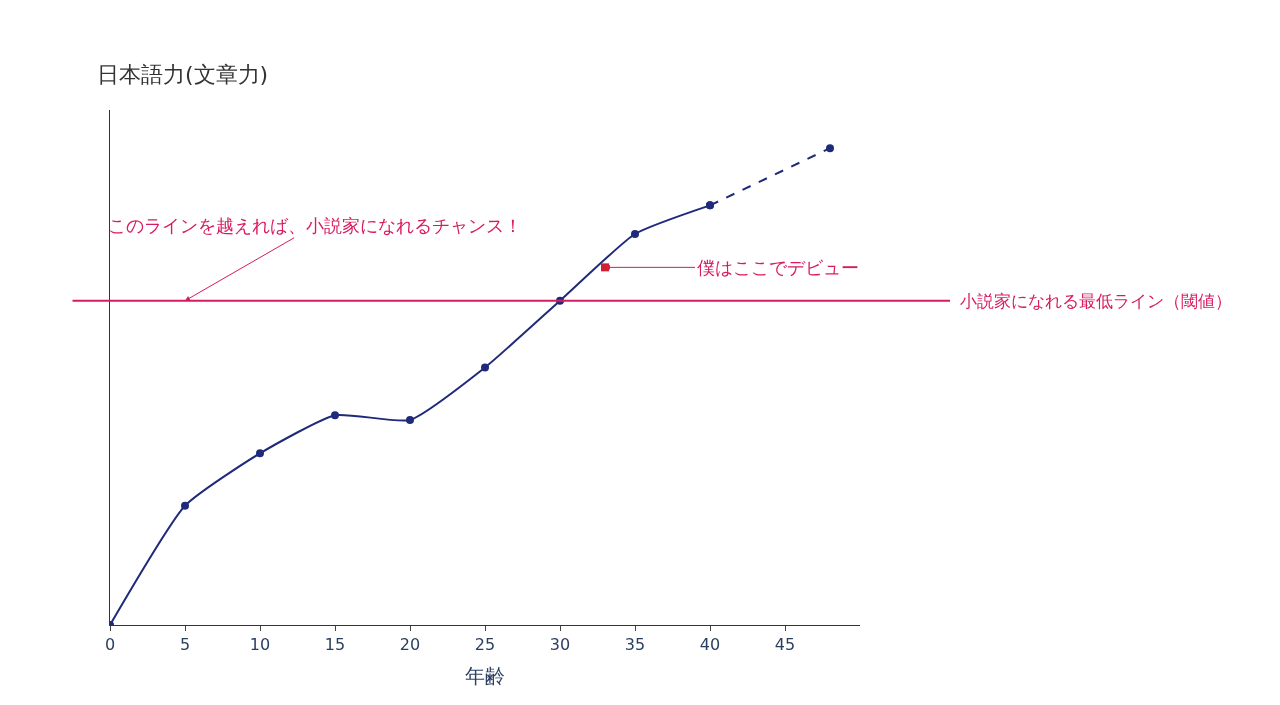 The image size is (1280, 705). What do you see at coordinates (560, 645) in the screenshot?
I see `x-tick-label: 30` at bounding box center [560, 645].